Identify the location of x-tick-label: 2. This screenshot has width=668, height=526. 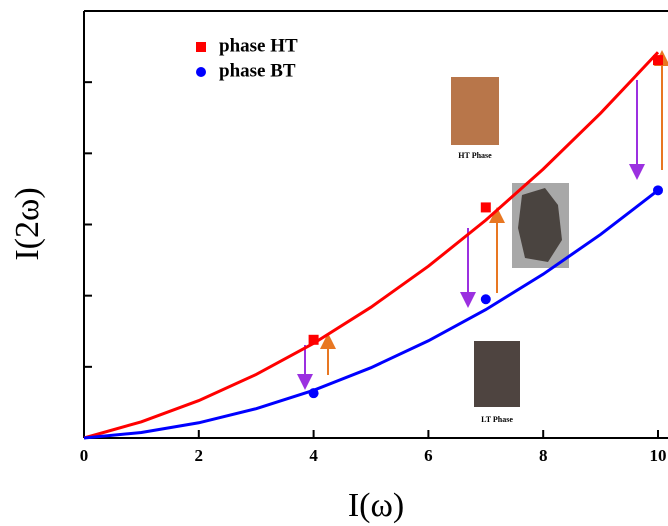
(199, 455).